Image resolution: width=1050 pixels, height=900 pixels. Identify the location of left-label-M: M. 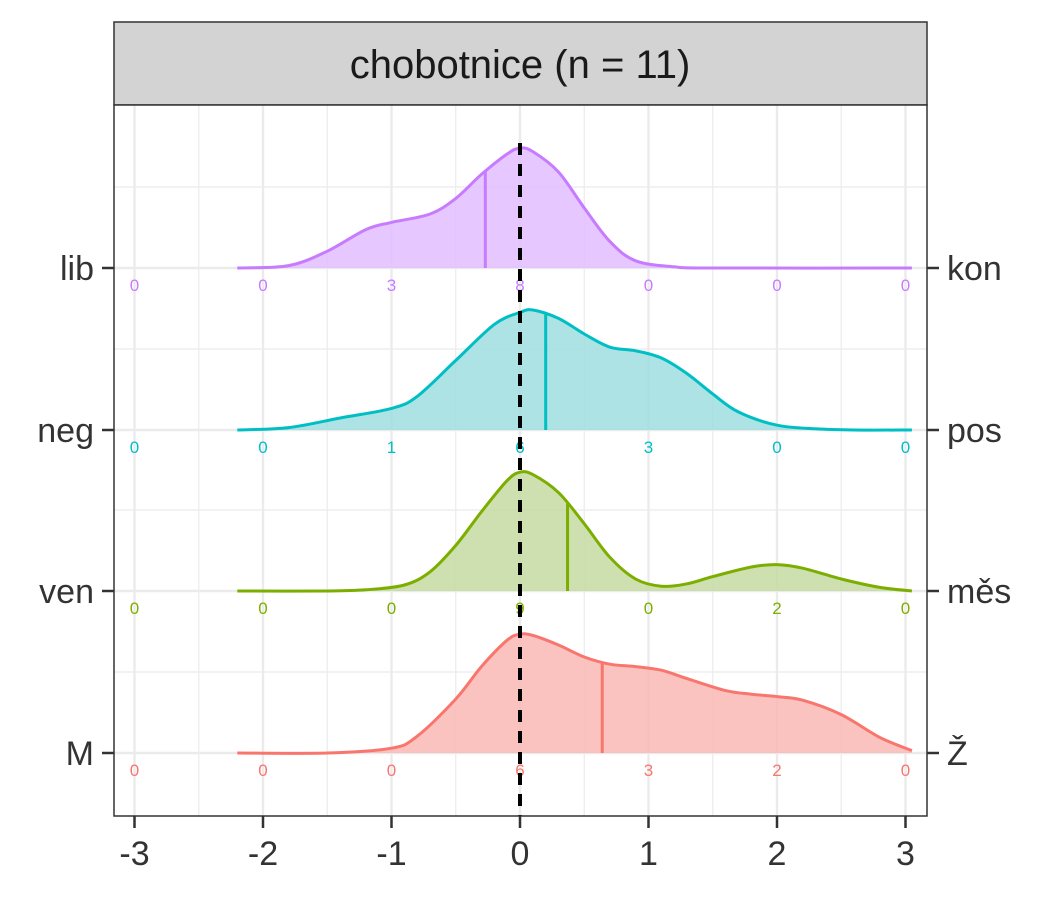
(80, 754).